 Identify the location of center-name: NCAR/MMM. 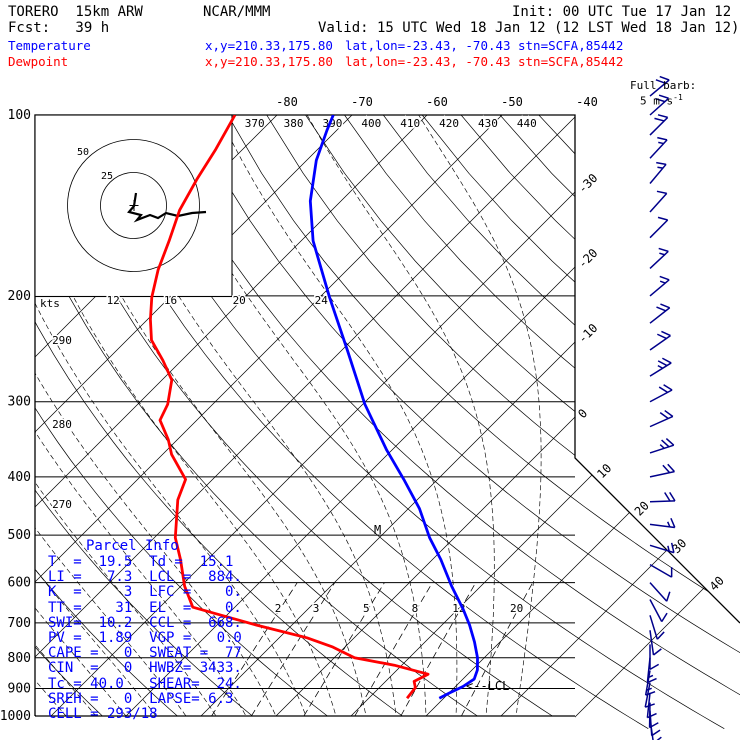
(237, 12).